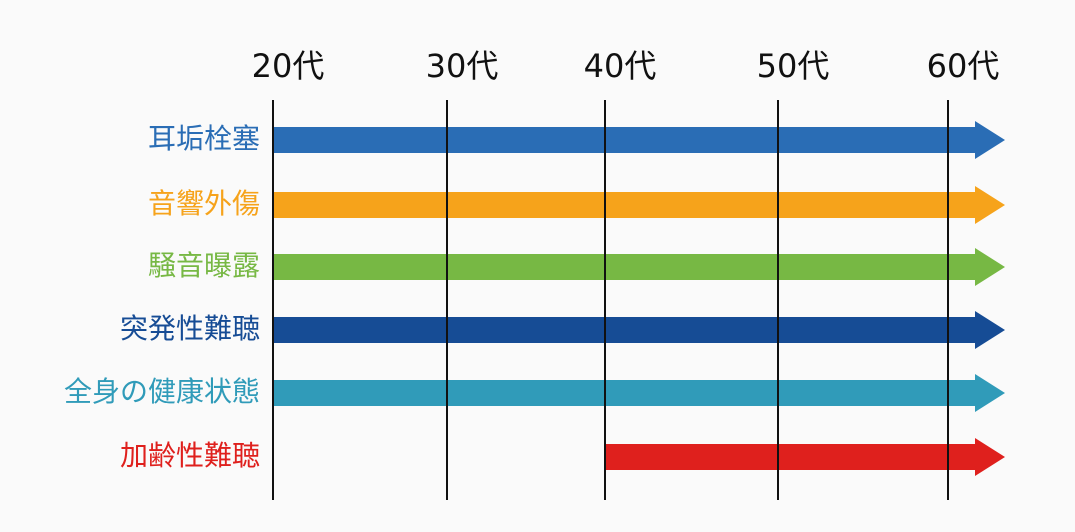  Describe the element at coordinates (204, 265) in the screenshot. I see `row-label: 騒音曝露` at that location.